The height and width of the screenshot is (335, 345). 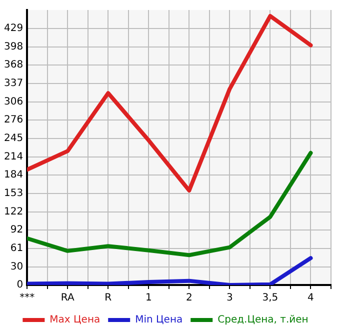 What do you see at coordinates (108, 298) in the screenshot?
I see `x-tick-label: R` at bounding box center [108, 298].